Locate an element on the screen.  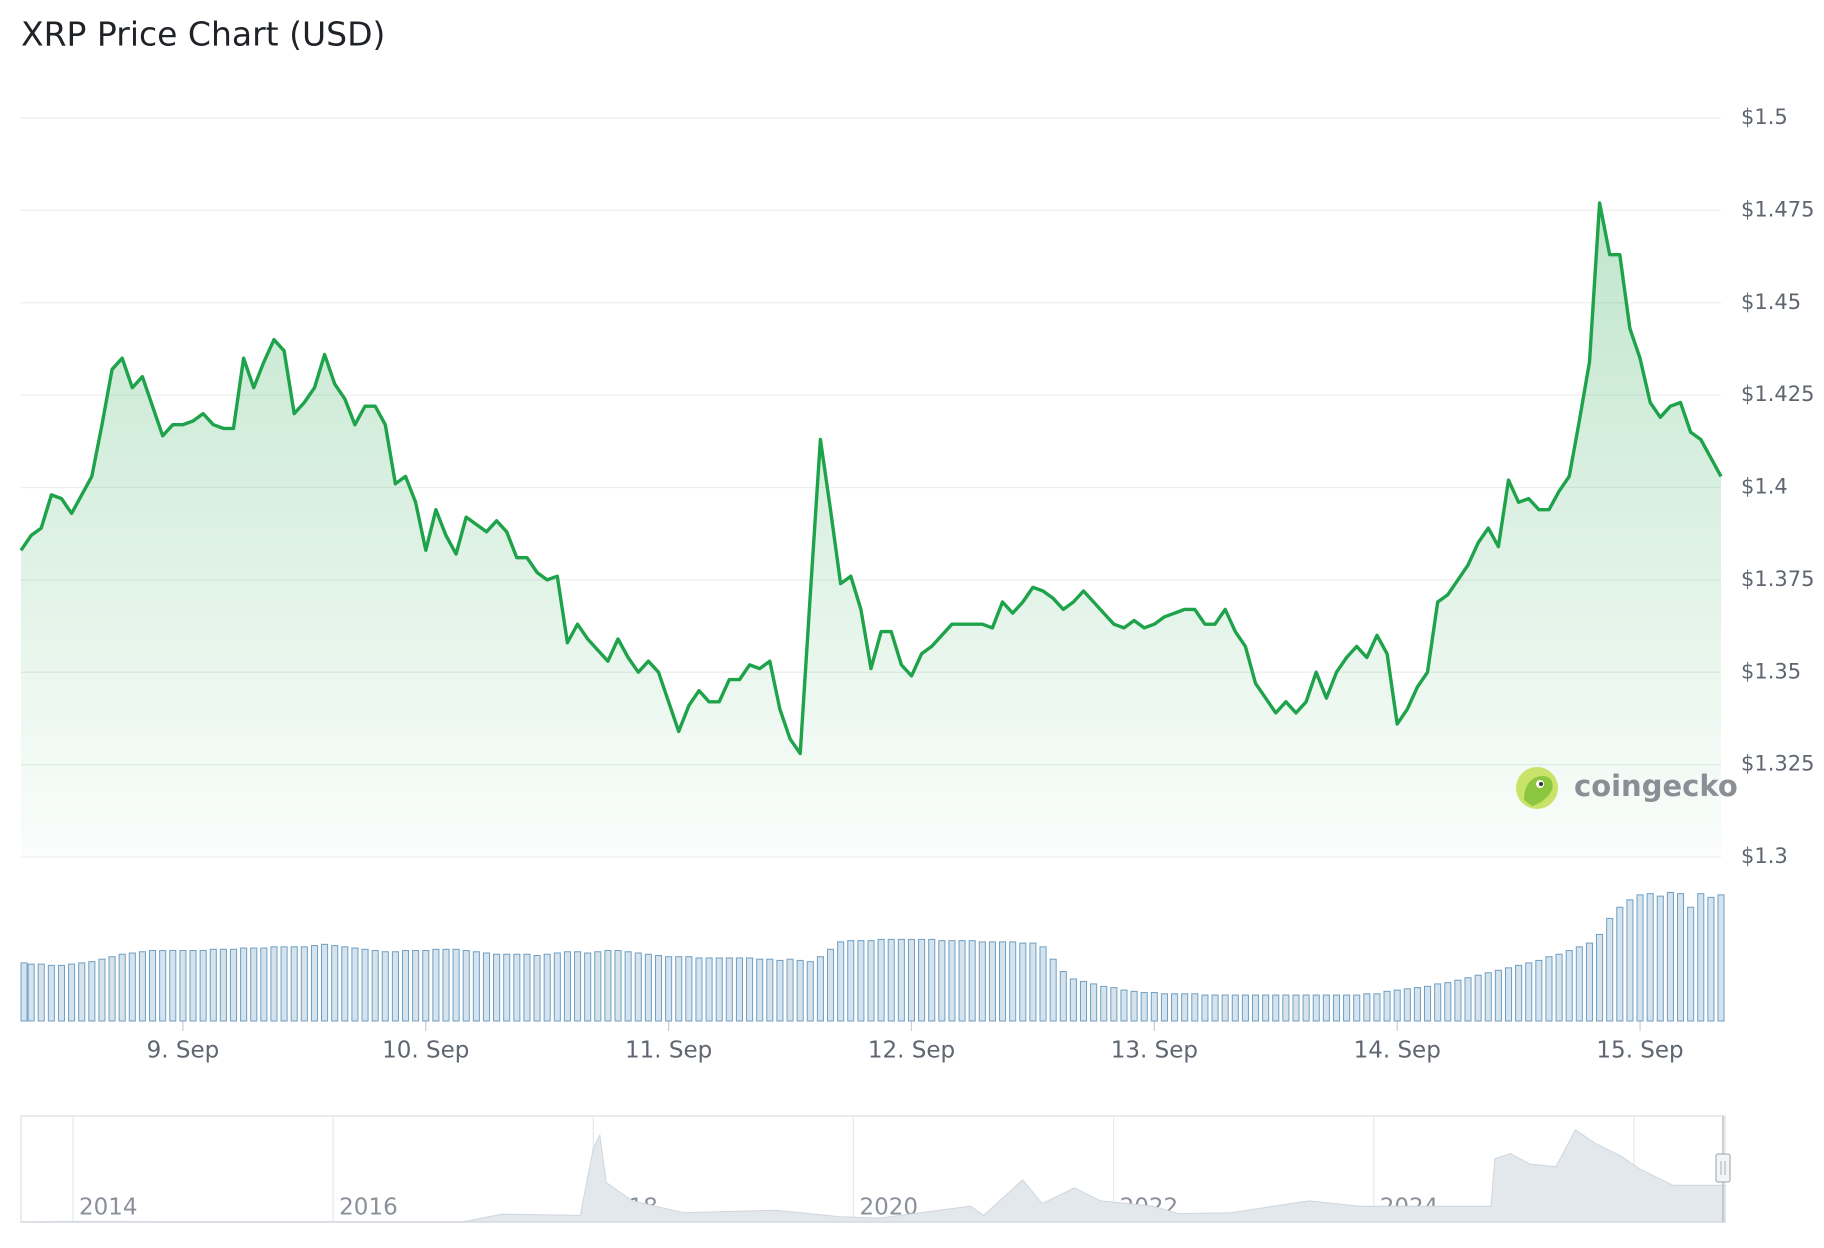
y-tick-label: $1.4 is located at coordinates (1764, 487).